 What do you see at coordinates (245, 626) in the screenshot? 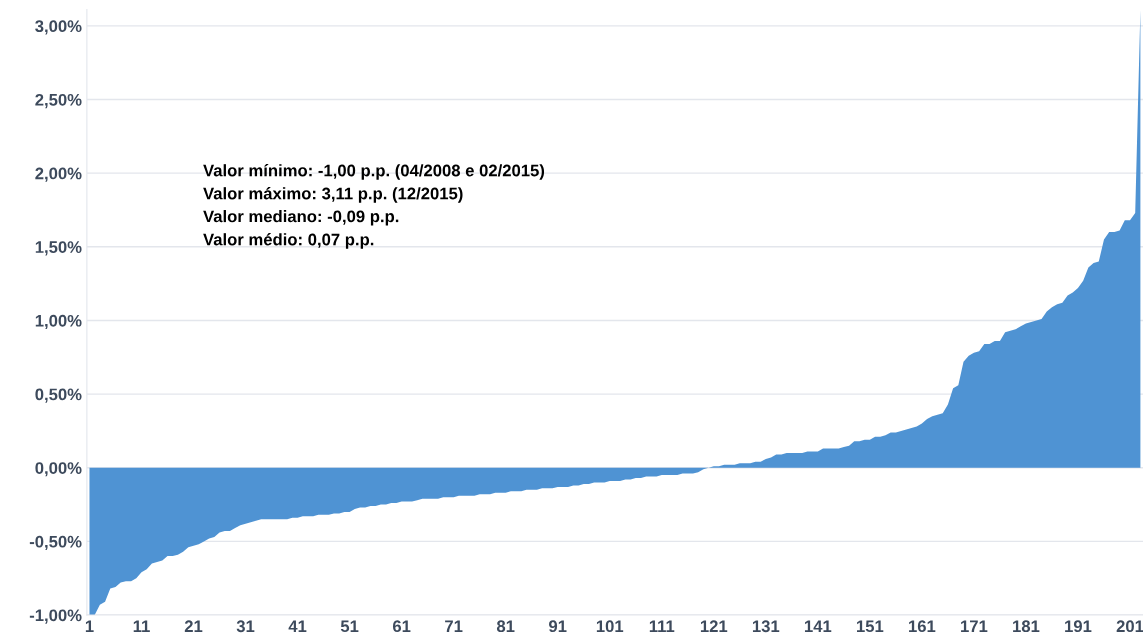
I see `x-tick-label: 31` at bounding box center [245, 626].